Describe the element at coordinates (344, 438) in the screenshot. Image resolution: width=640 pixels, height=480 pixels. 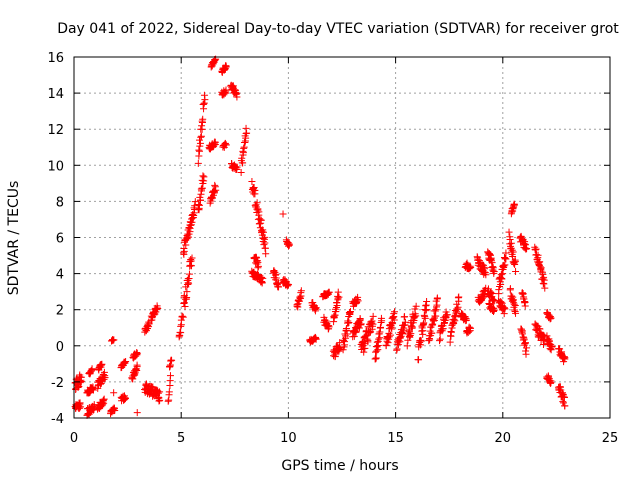
I see `x-tick-labels: 0 5 10 15 20 25` at that location.